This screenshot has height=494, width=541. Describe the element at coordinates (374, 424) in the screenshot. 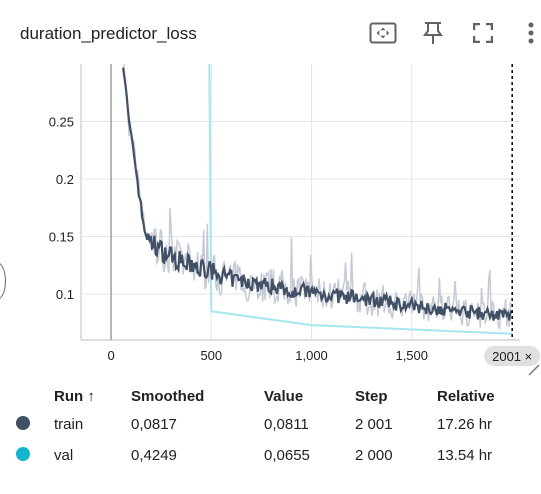

I see `step-value: 2 001` at that location.